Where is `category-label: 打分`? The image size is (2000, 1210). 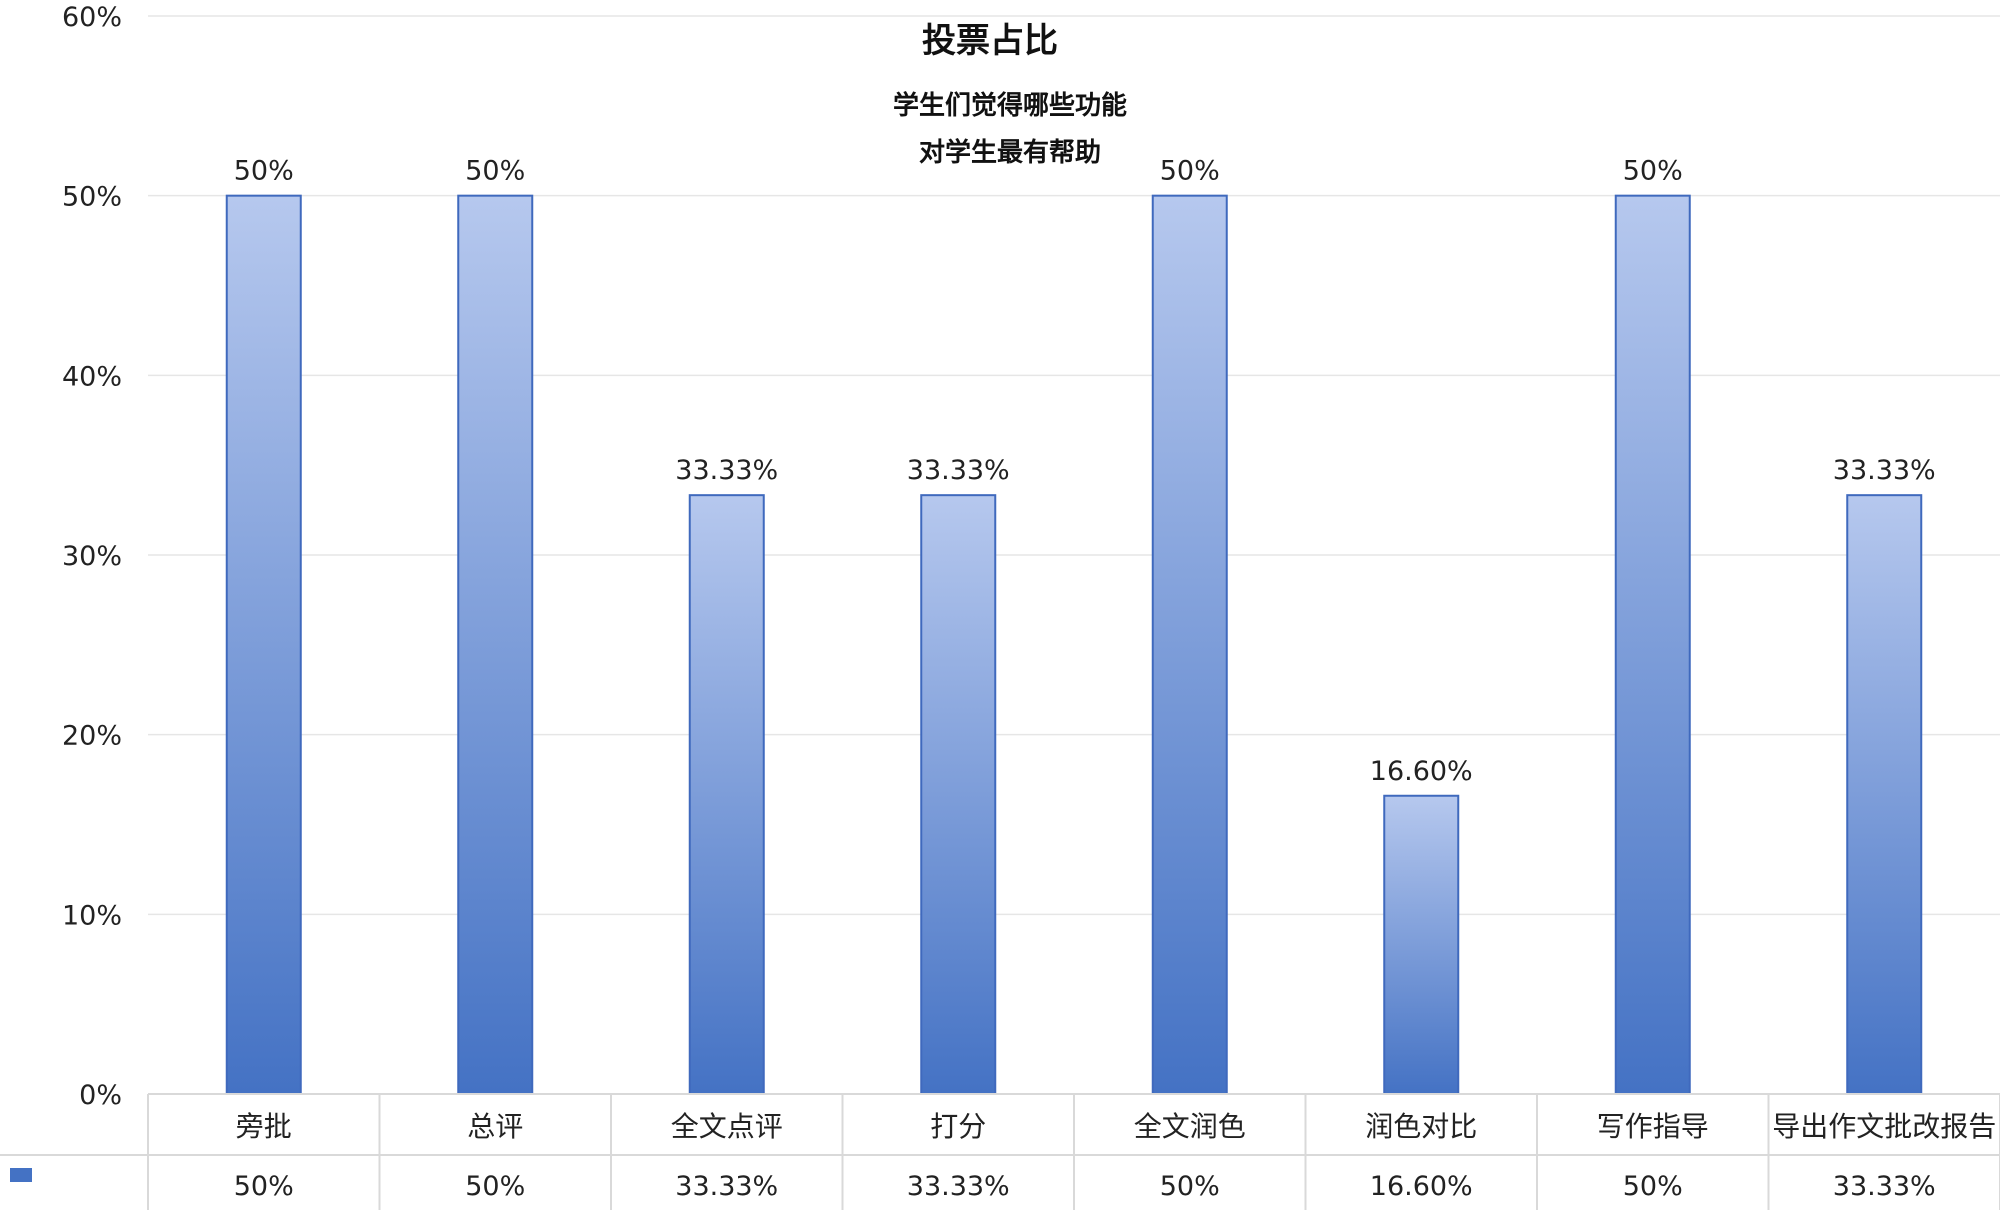 category-label: 打分 is located at coordinates (958, 1126).